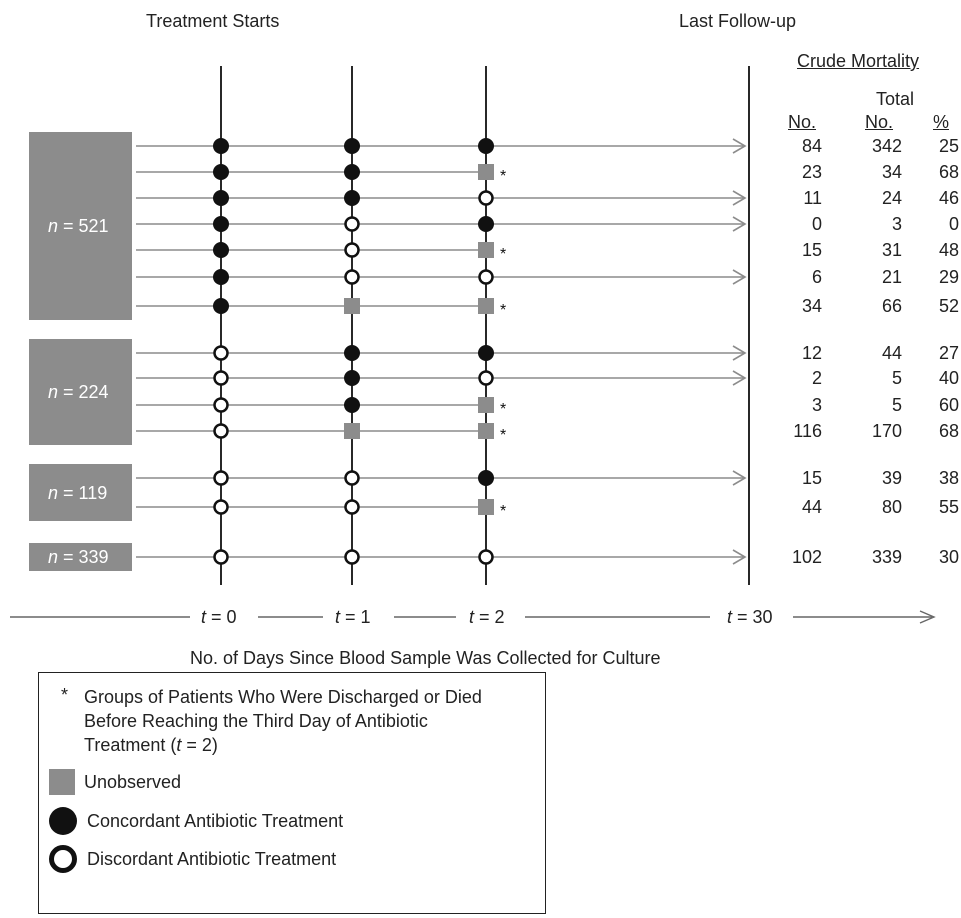 The image size is (961, 918). I want to click on group-label: n = 119, so click(78, 492).